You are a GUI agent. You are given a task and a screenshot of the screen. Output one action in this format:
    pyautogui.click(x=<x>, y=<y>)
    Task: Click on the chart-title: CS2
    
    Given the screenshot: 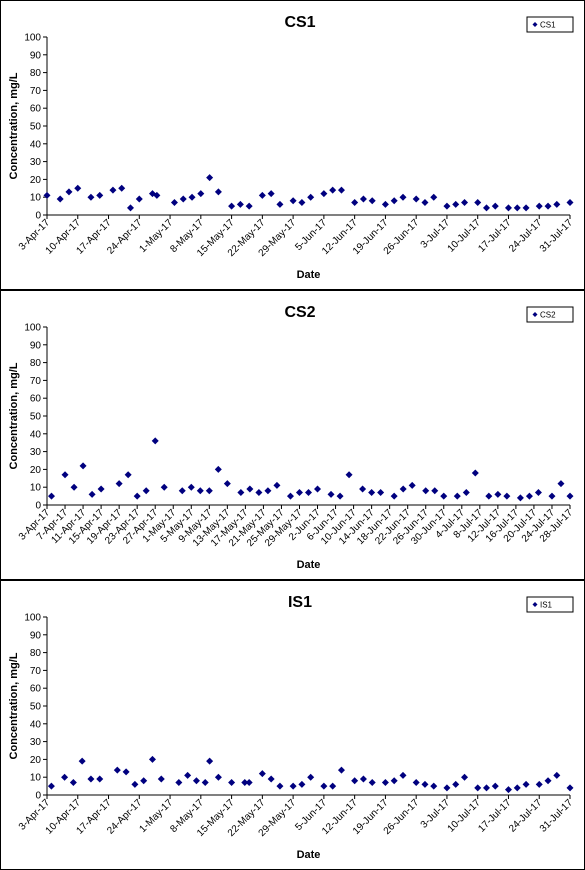 What is the action you would take?
    pyautogui.click(x=299, y=312)
    